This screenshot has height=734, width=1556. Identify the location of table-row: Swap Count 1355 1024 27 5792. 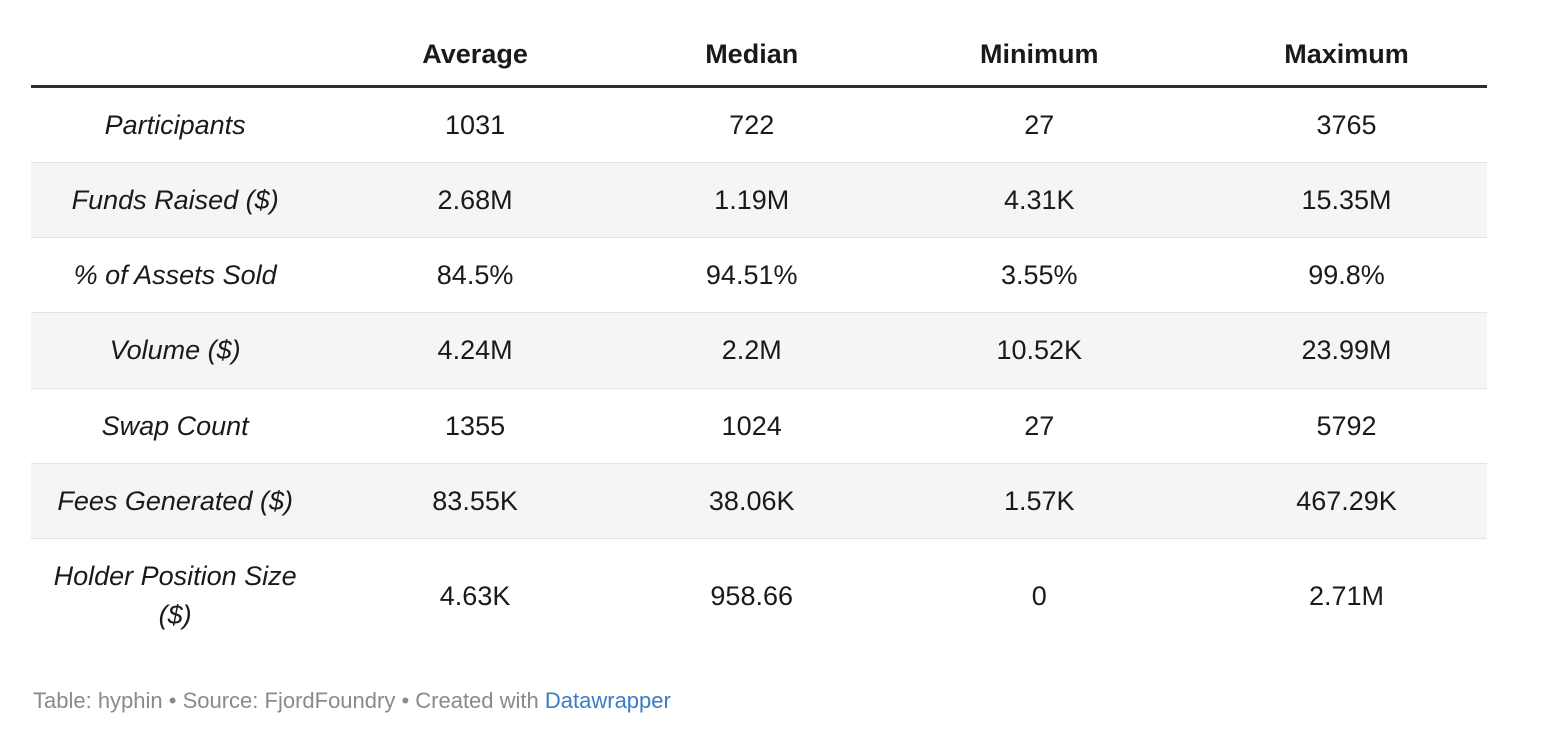
(759, 426).